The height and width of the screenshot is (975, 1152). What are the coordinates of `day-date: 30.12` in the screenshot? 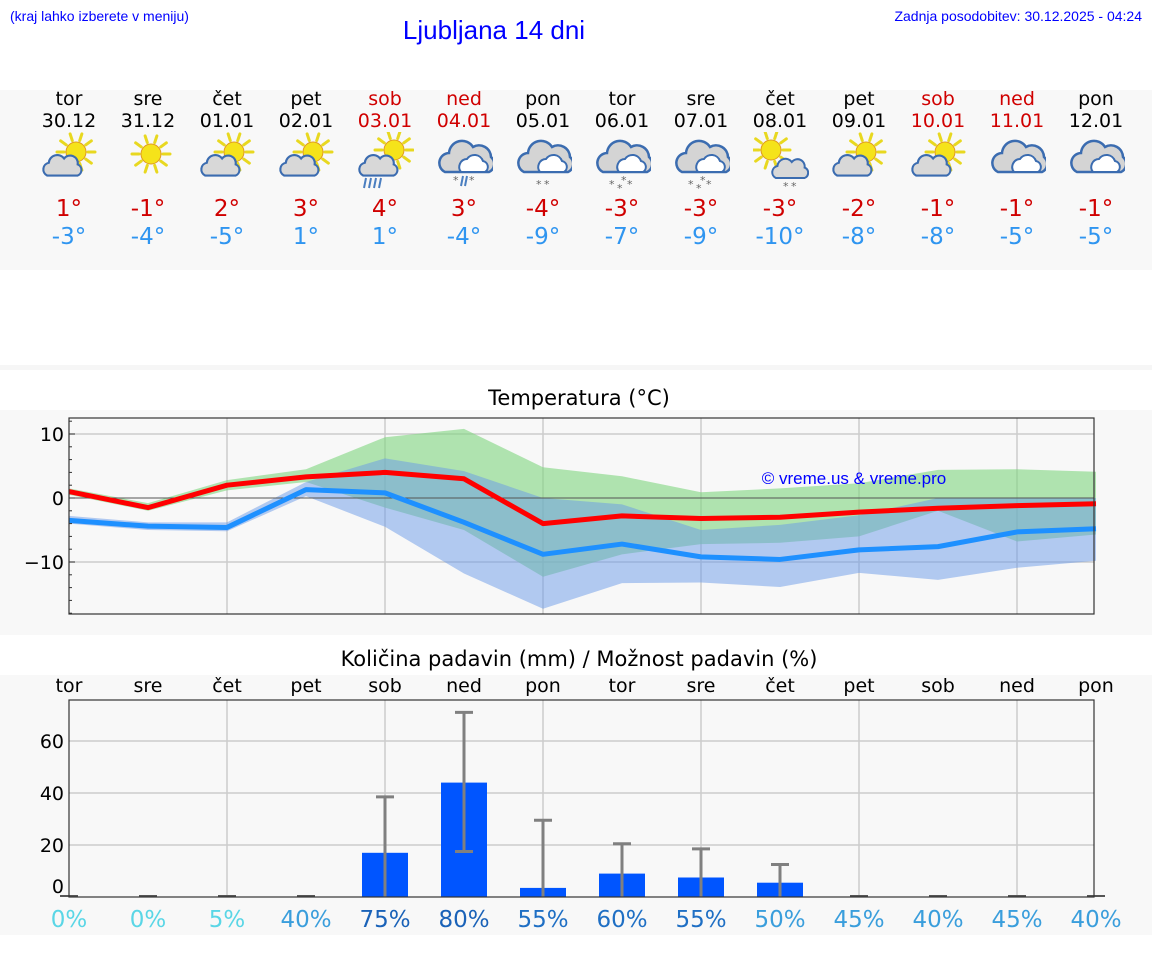 It's located at (69, 121).